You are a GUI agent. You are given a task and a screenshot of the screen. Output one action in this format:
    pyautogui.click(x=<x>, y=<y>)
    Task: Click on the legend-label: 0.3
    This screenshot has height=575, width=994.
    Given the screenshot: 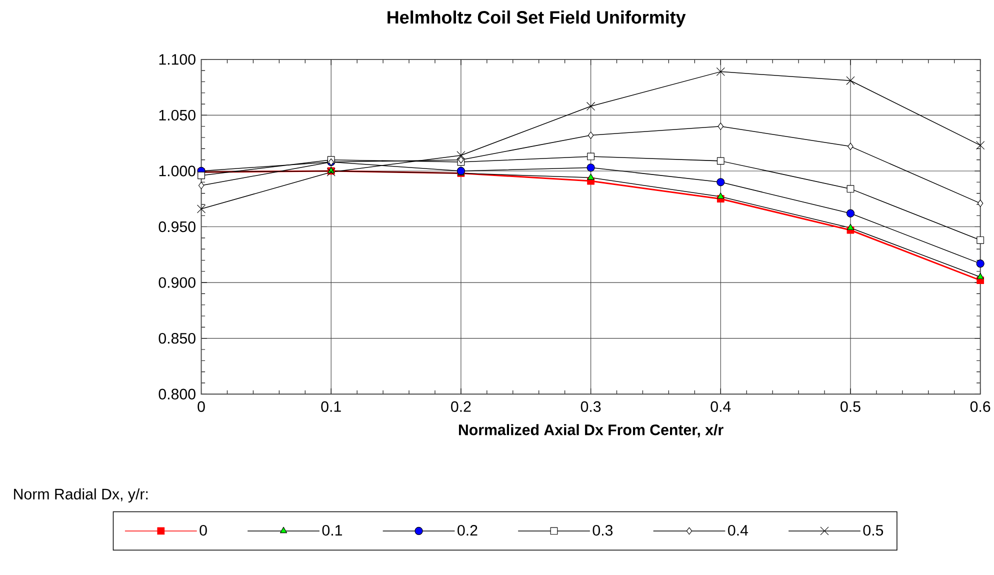 What is the action you would take?
    pyautogui.click(x=602, y=530)
    